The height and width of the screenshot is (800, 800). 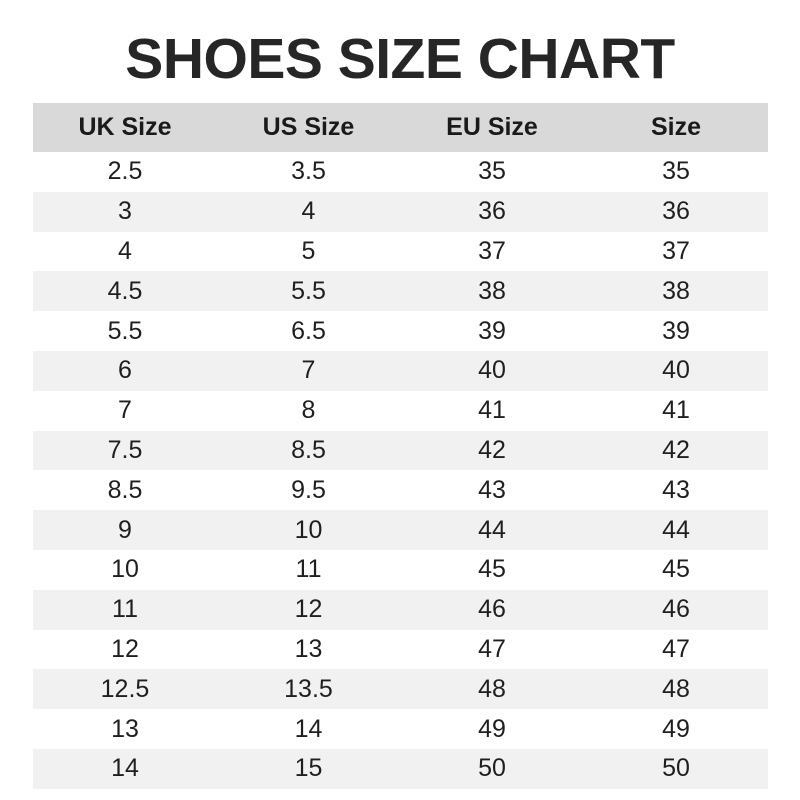 I want to click on table-row: 11 12 46 46, so click(x=400, y=609).